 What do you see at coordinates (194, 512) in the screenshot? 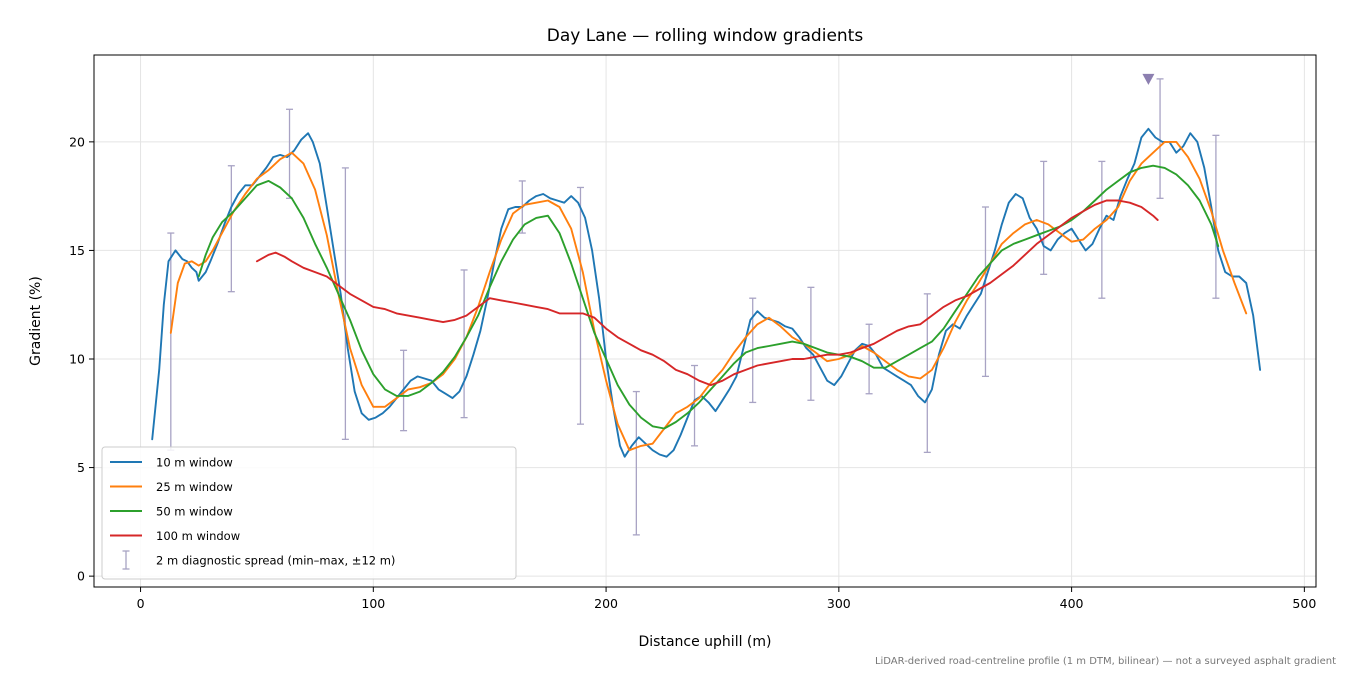
I see `legend-label: 50 m window` at bounding box center [194, 512].